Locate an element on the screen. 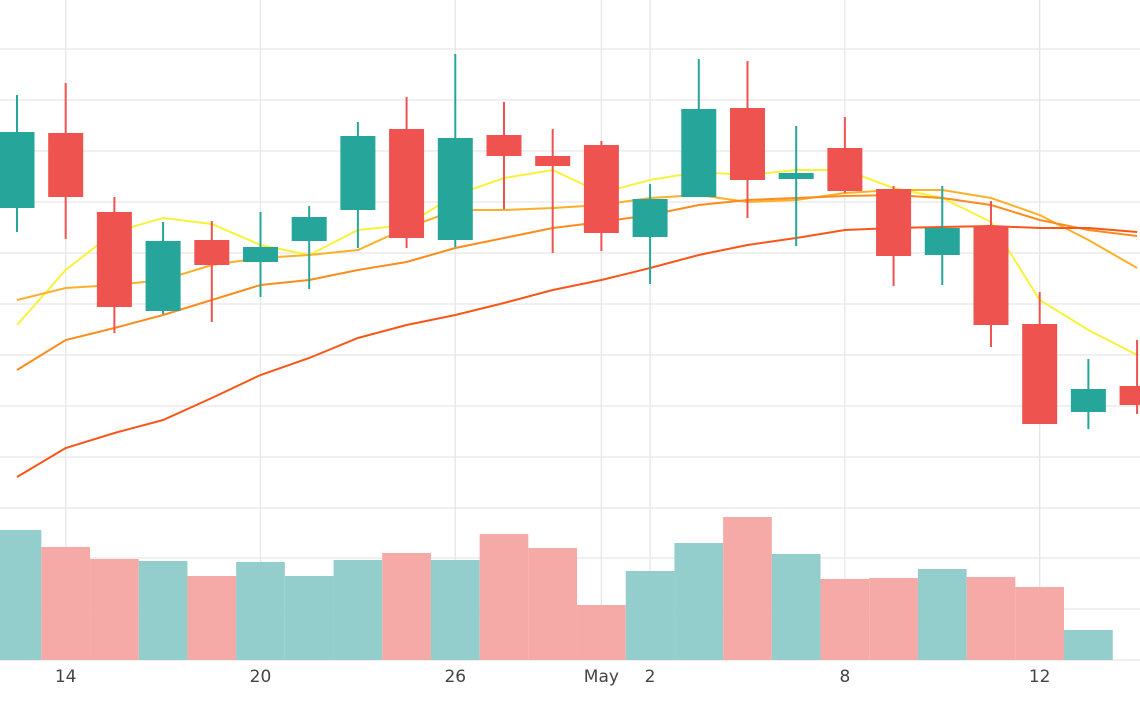 The image size is (1140, 710). x-tick-label: 14 is located at coordinates (66, 677).